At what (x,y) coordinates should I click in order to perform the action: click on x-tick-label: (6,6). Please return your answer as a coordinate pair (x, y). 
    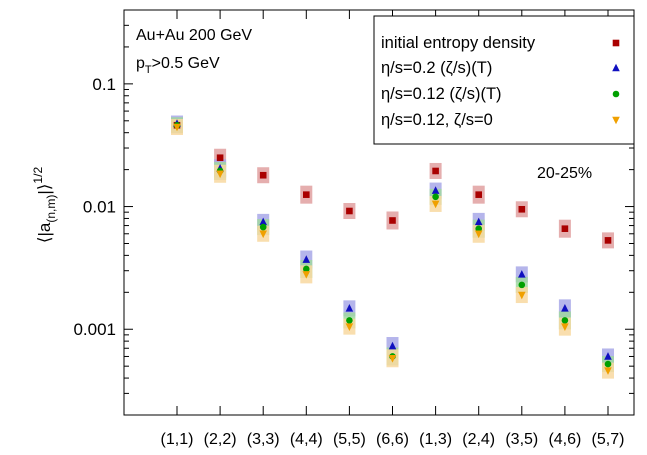
    Looking at the image, I should click on (392, 439).